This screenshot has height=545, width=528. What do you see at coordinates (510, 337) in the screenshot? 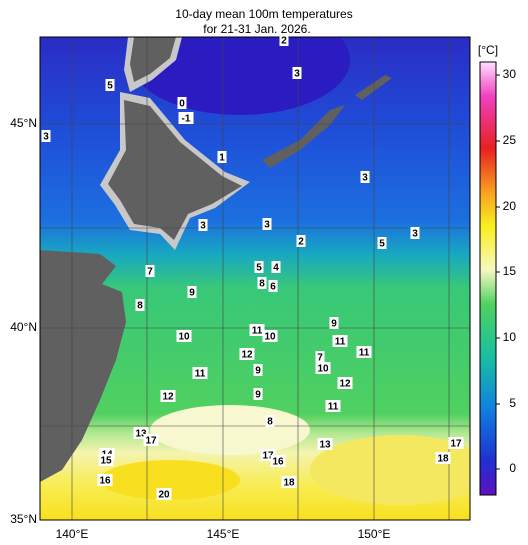
I see `colorbar-tick-label: 10` at bounding box center [510, 337].